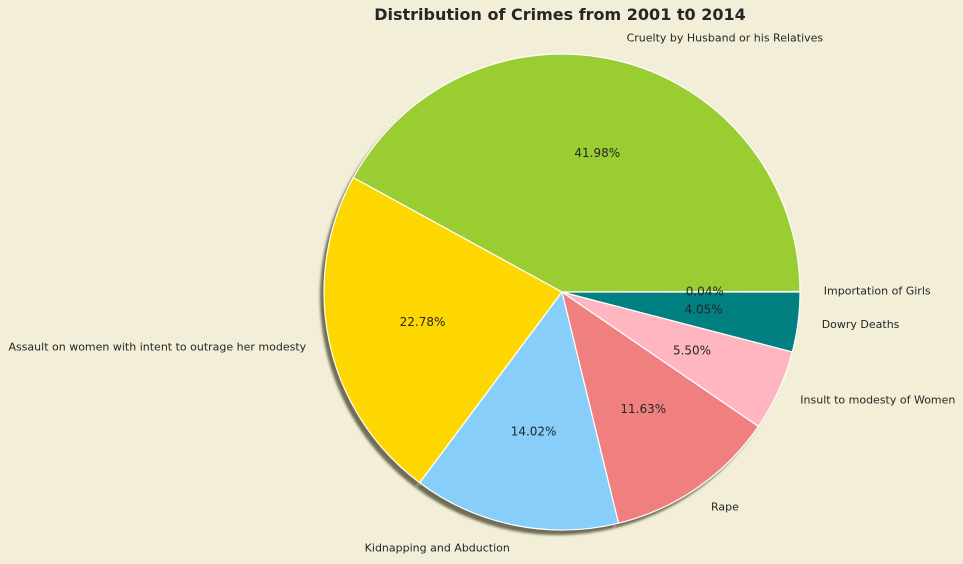  I want to click on pie-slice-kidnapping-and-abduction, so click(519, 411).